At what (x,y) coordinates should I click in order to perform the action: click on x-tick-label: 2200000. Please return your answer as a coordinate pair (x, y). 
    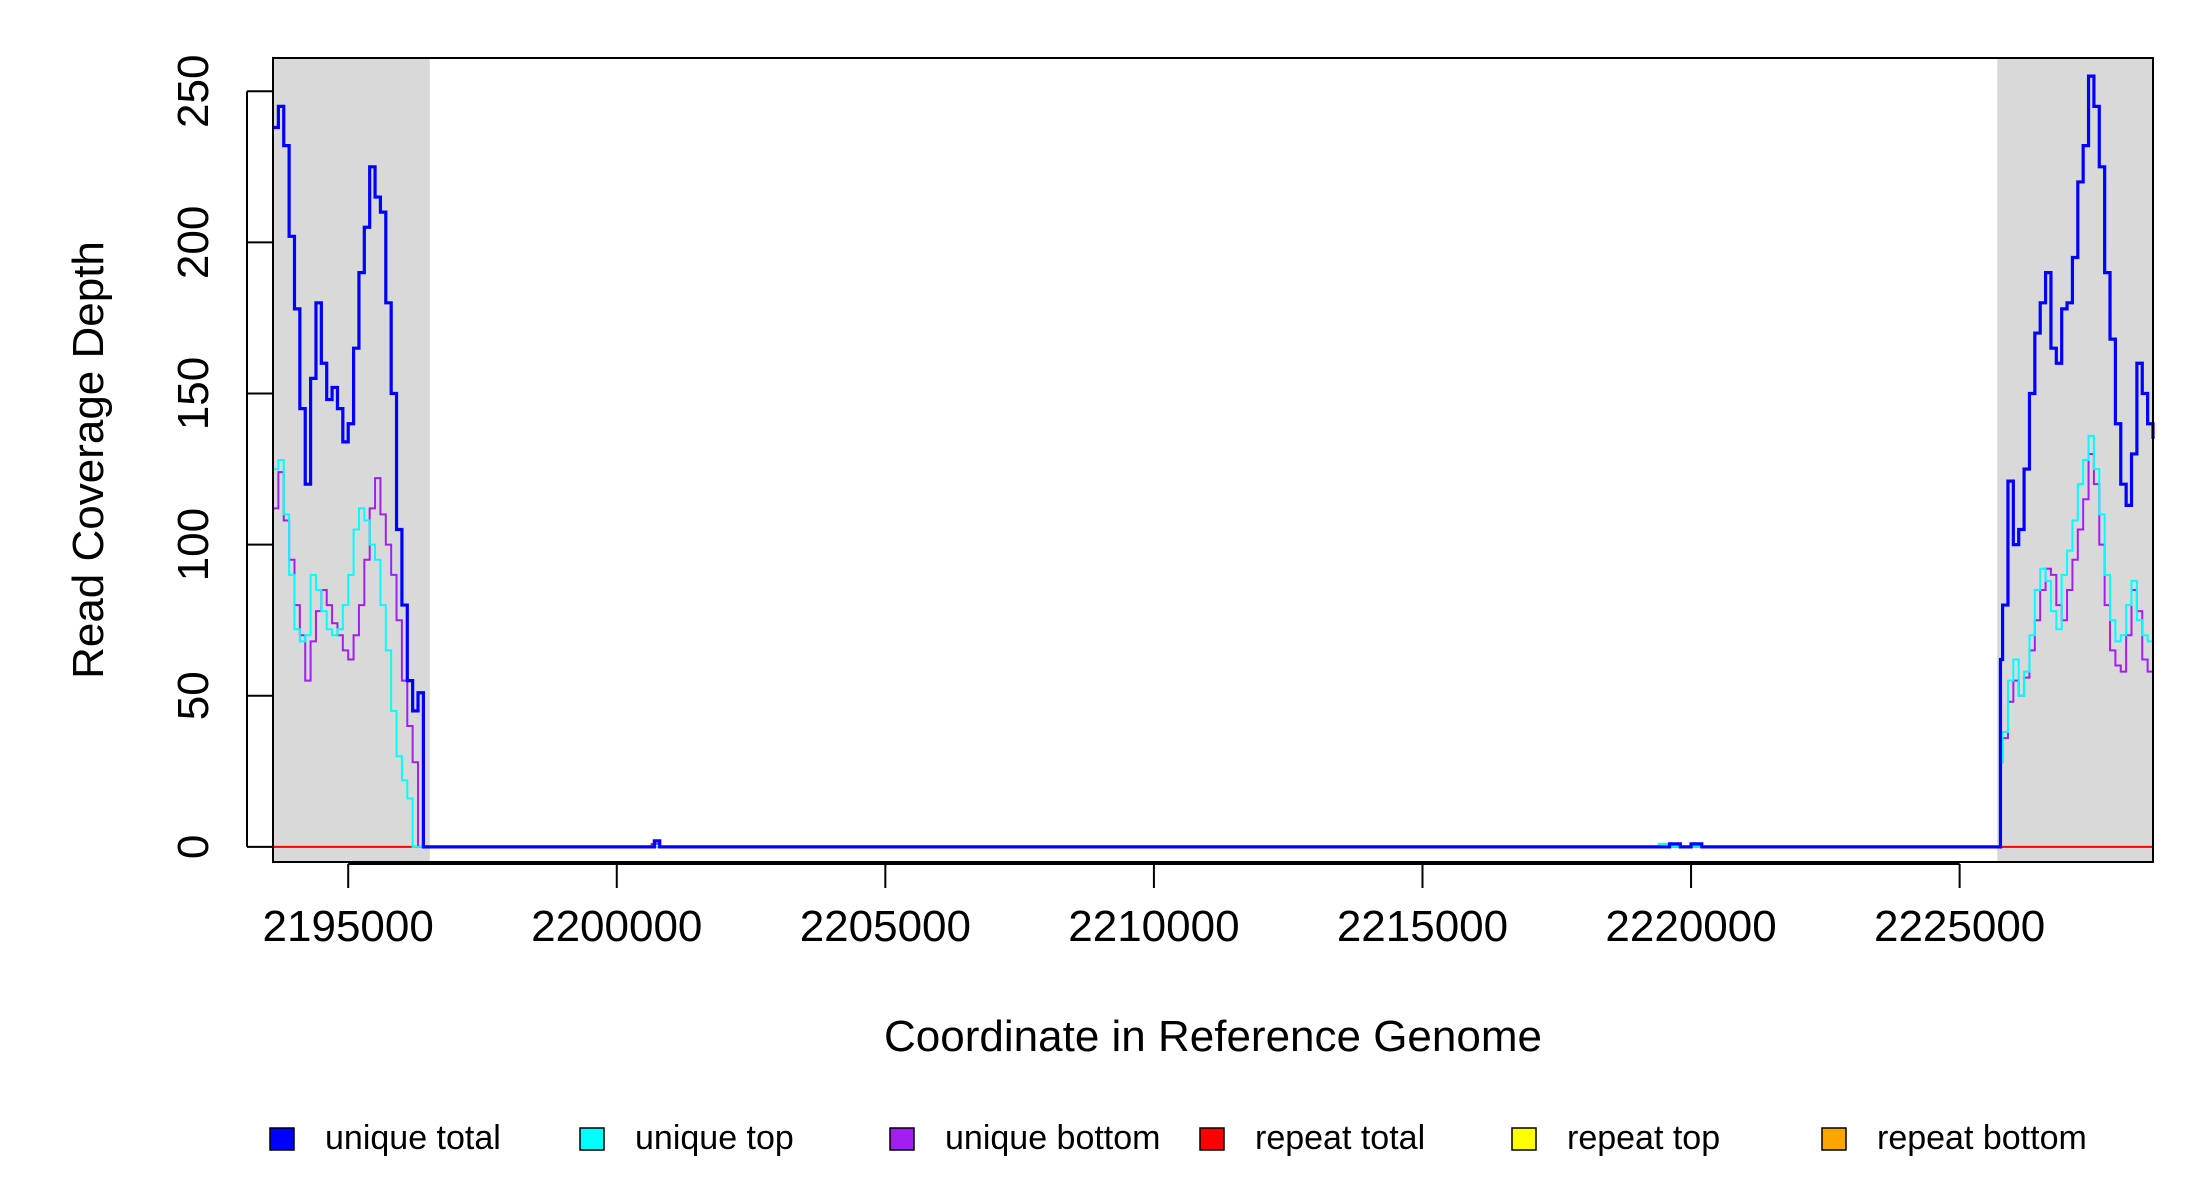
    Looking at the image, I should click on (616, 926).